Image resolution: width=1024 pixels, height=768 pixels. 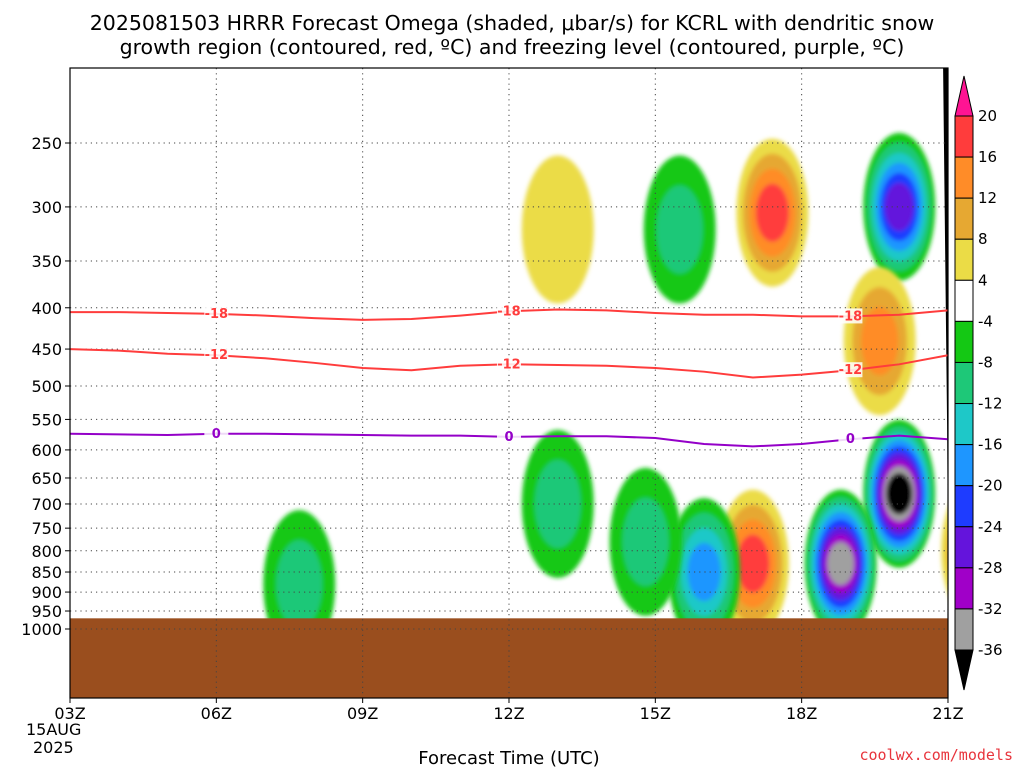 I want to click on colorbar-label: 16, so click(x=987, y=157).